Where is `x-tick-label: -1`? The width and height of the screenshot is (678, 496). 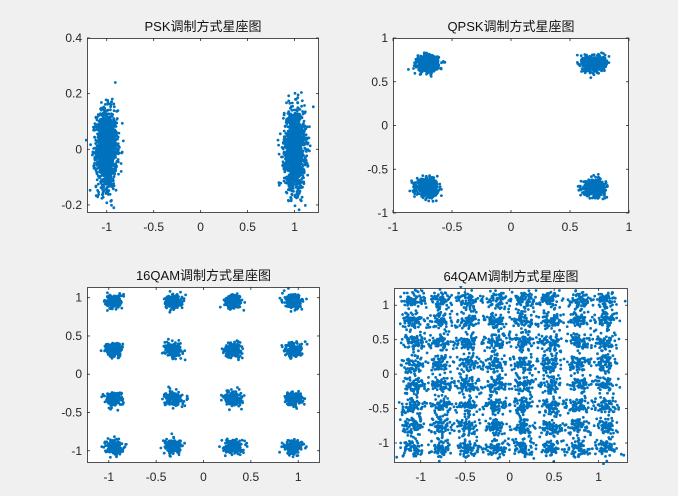
x-tick-label: -1 is located at coordinates (106, 227).